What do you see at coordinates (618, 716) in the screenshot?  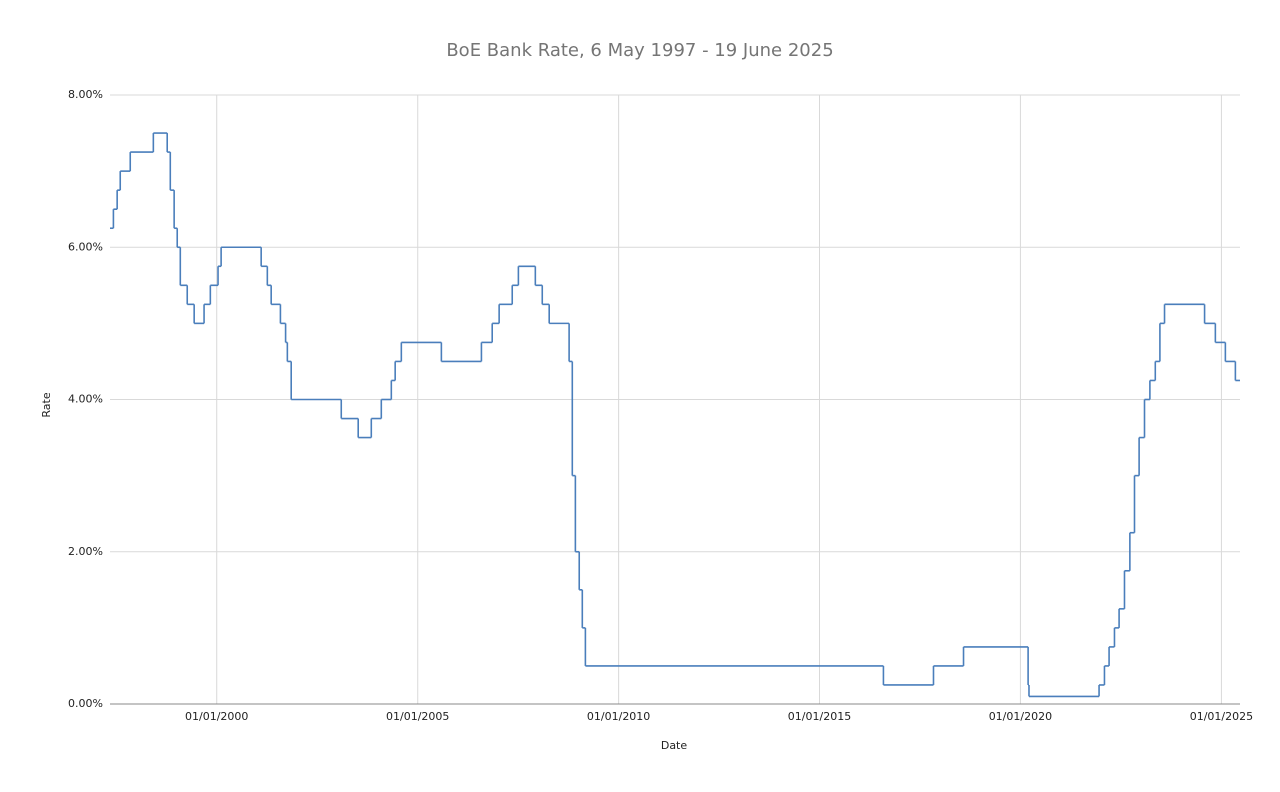 I see `x-tick-label: 01/01/2010` at bounding box center [618, 716].